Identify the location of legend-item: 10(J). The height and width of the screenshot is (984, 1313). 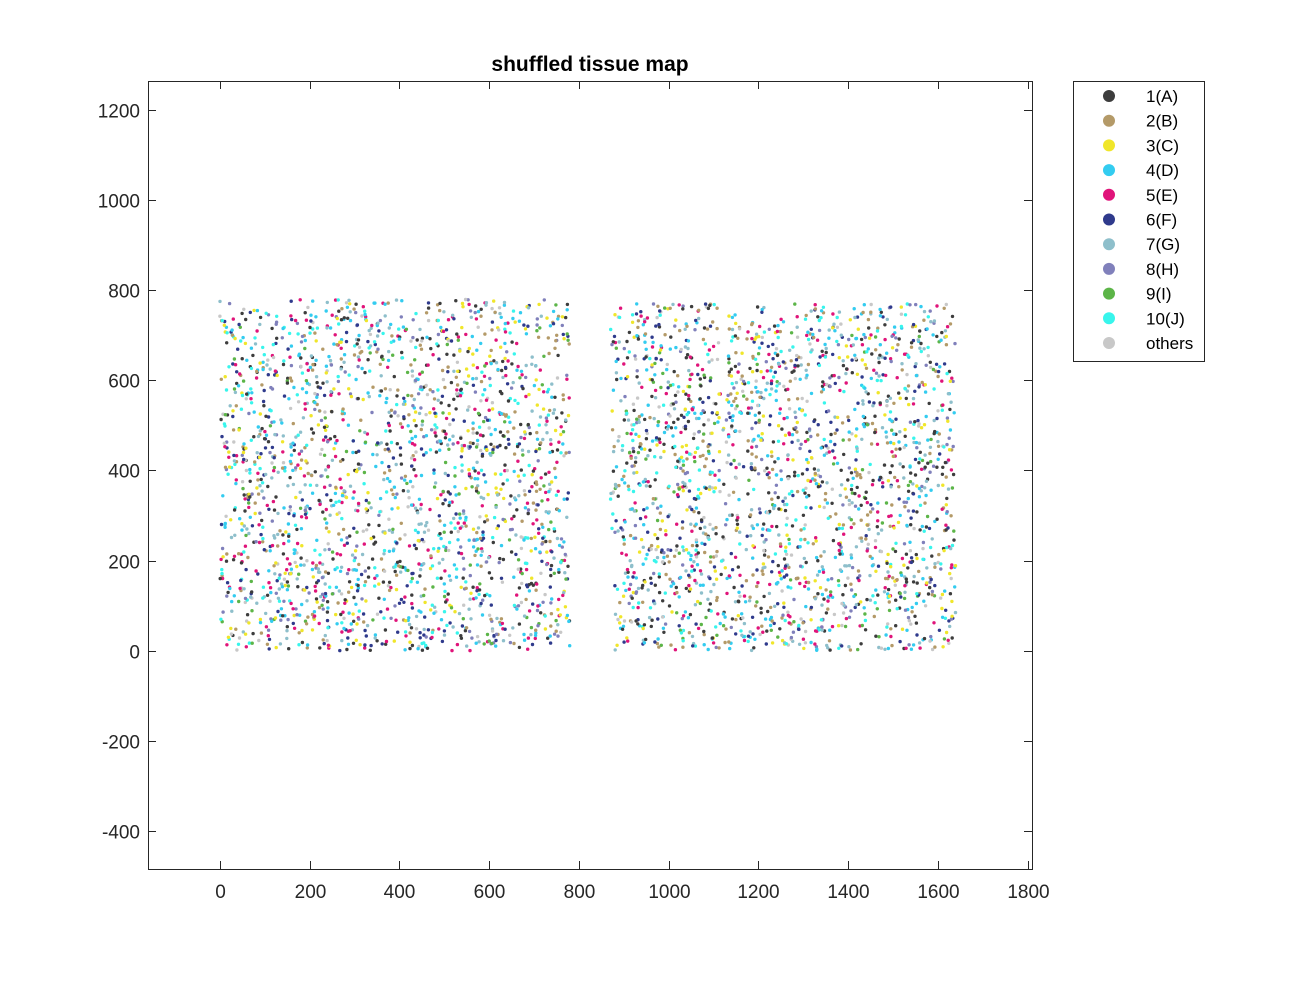
(1144, 318).